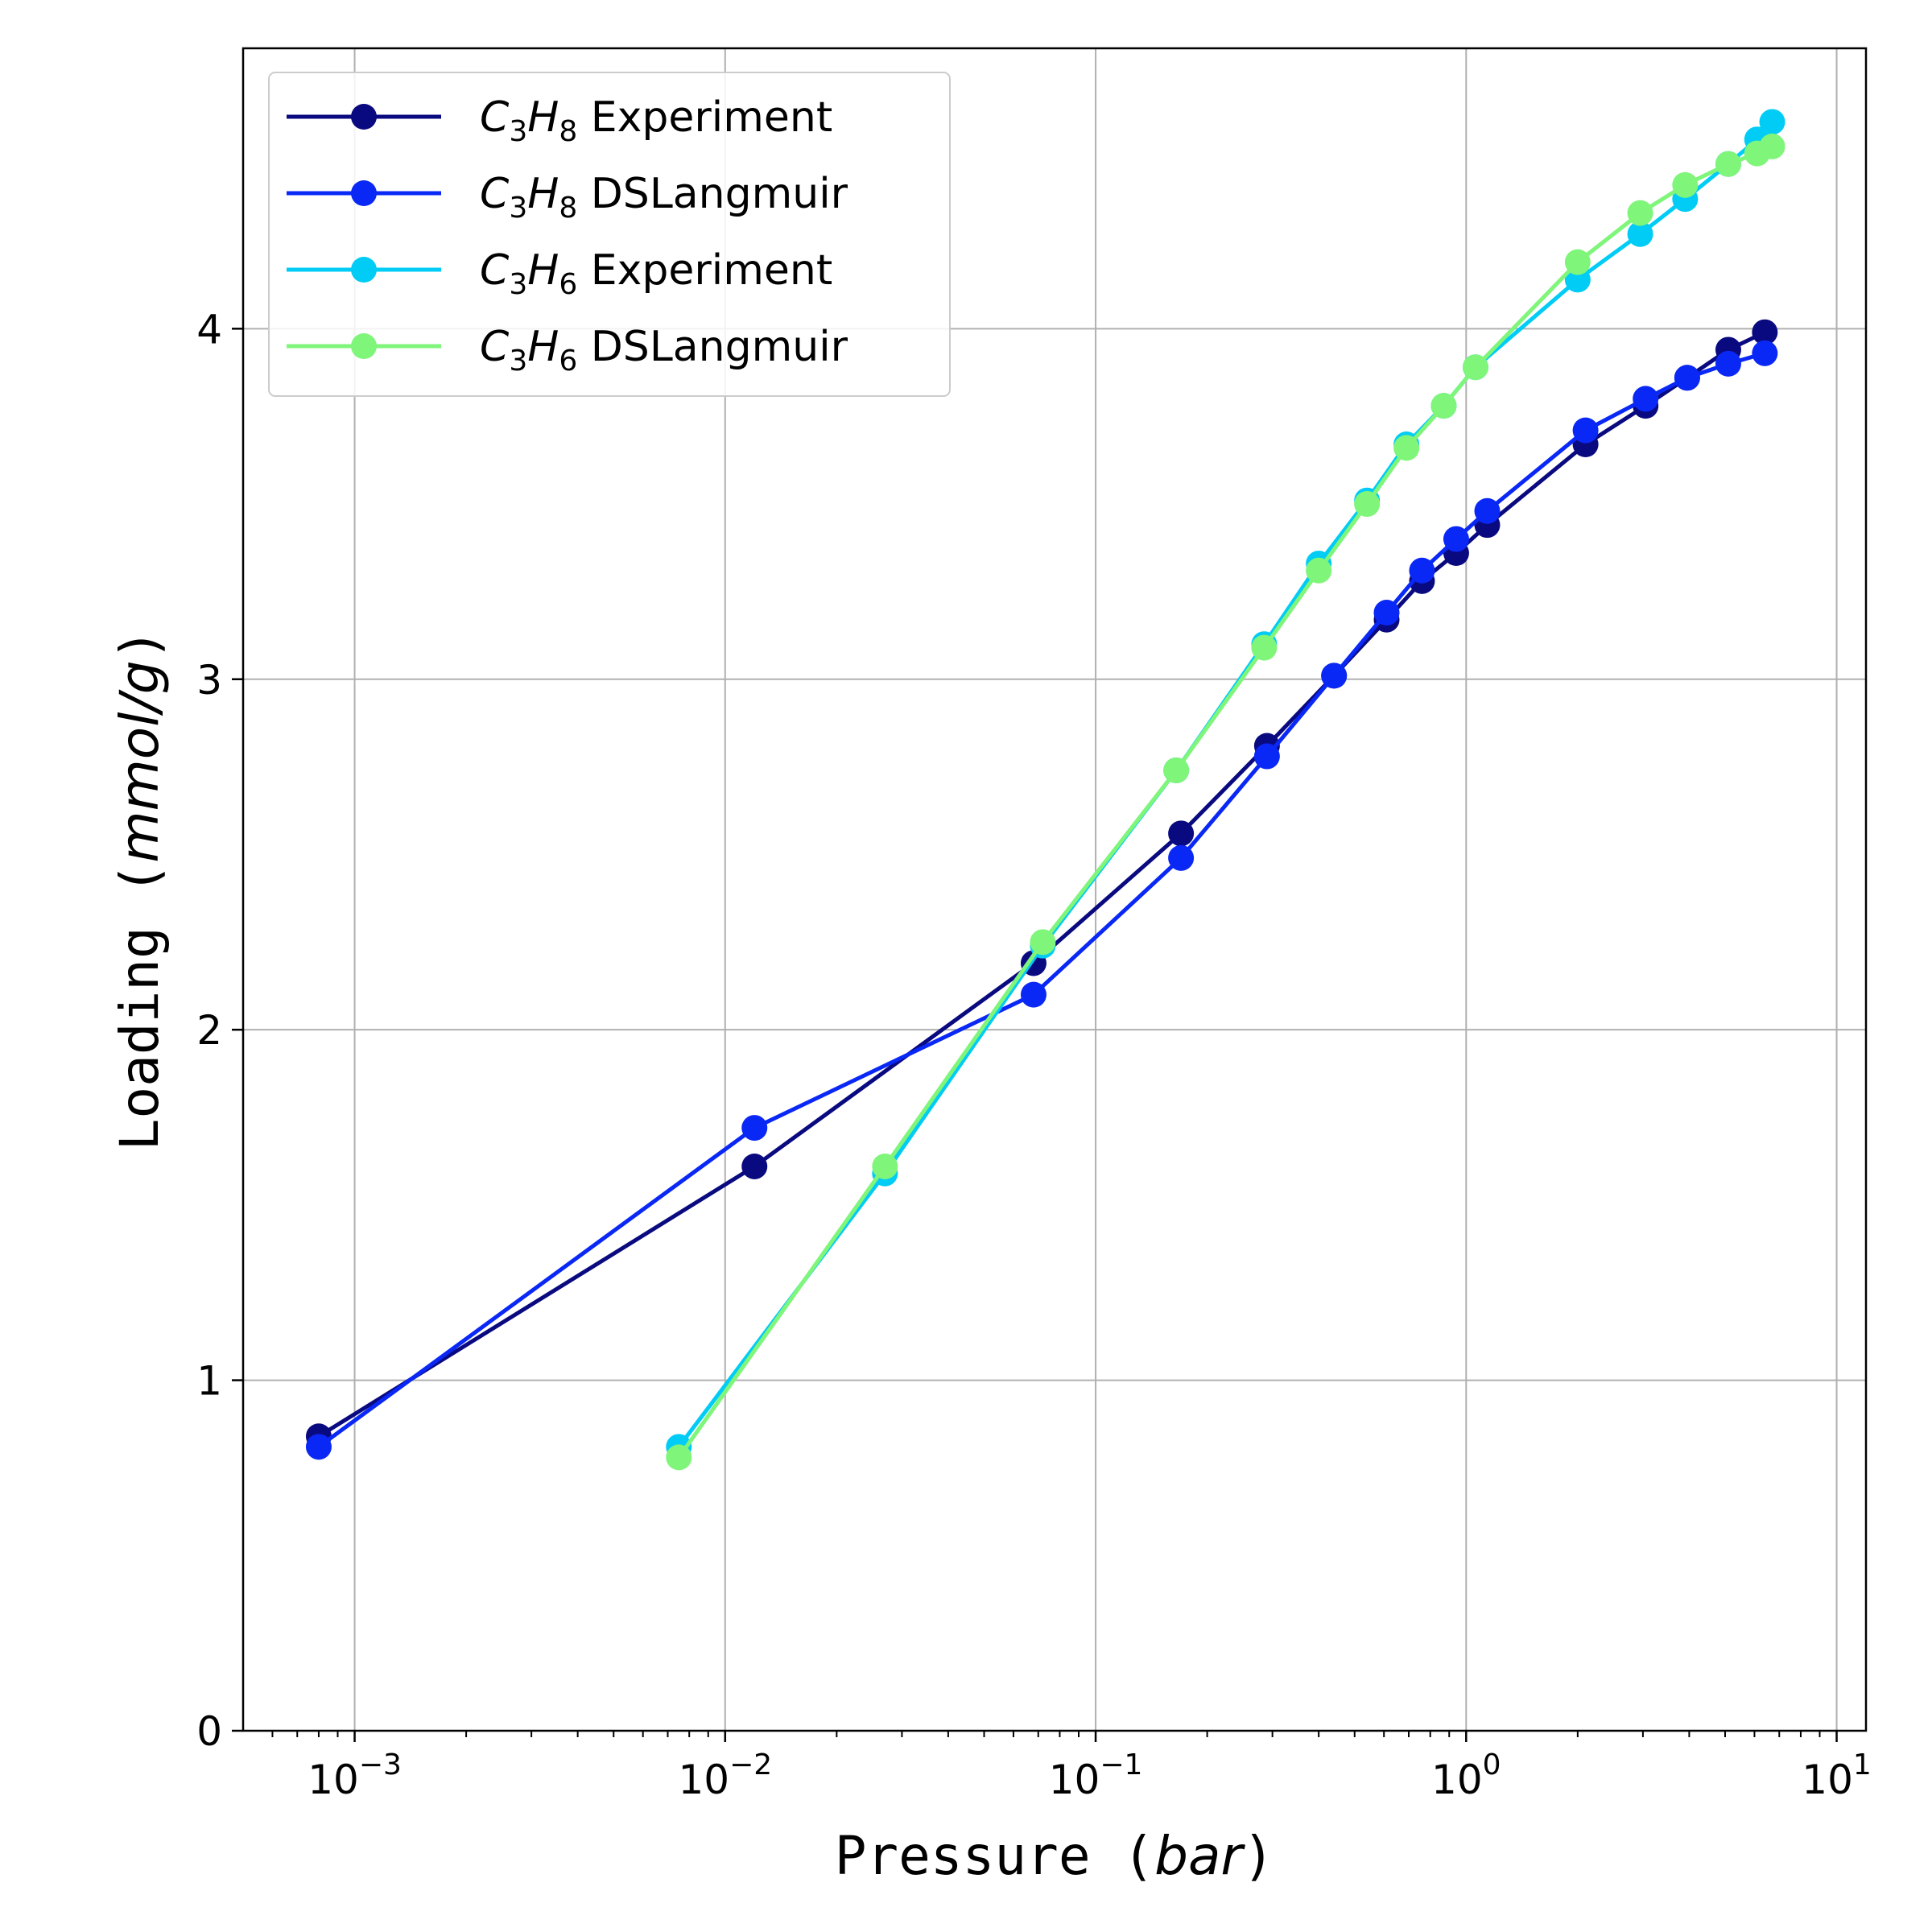  I want to click on legend-item: C3H8 Experiment, so click(559, 121).